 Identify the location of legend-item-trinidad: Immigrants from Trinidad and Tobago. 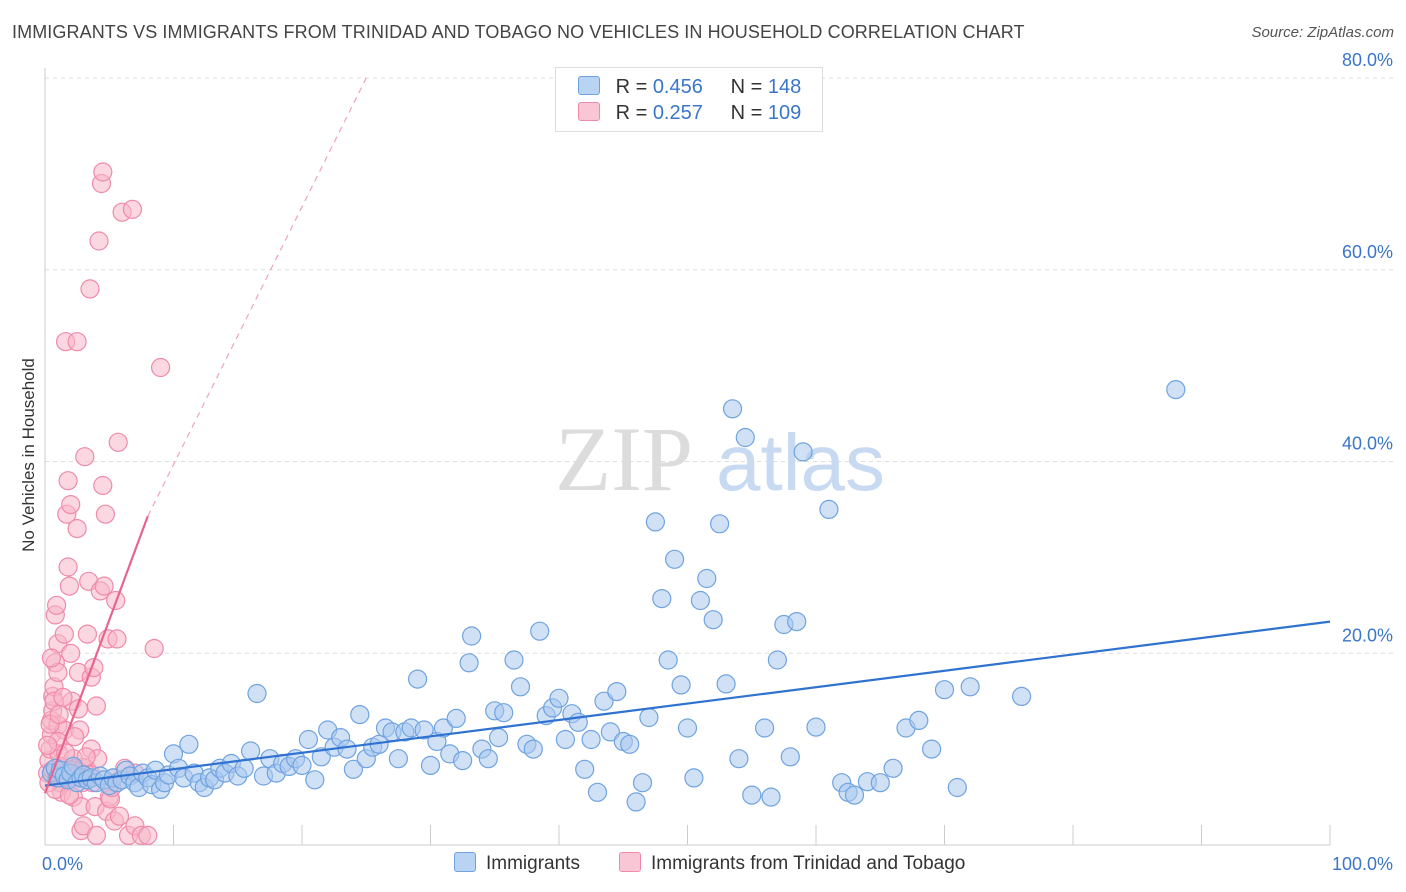
(792, 863).